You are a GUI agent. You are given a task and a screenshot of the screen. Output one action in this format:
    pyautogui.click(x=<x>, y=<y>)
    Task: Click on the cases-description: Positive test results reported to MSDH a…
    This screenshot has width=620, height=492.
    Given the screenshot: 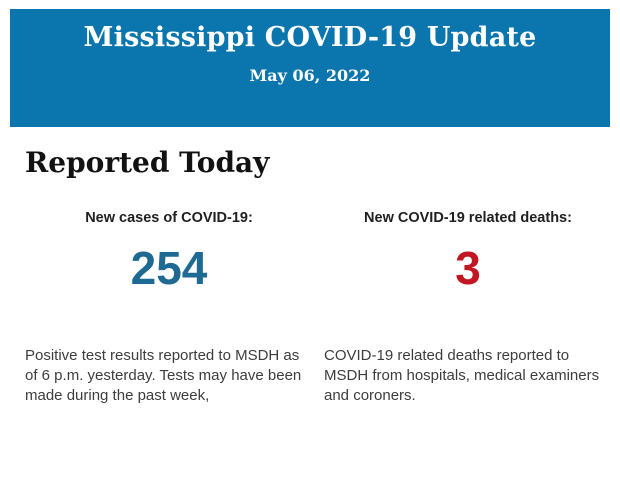 What is the action you would take?
    pyautogui.click(x=163, y=375)
    